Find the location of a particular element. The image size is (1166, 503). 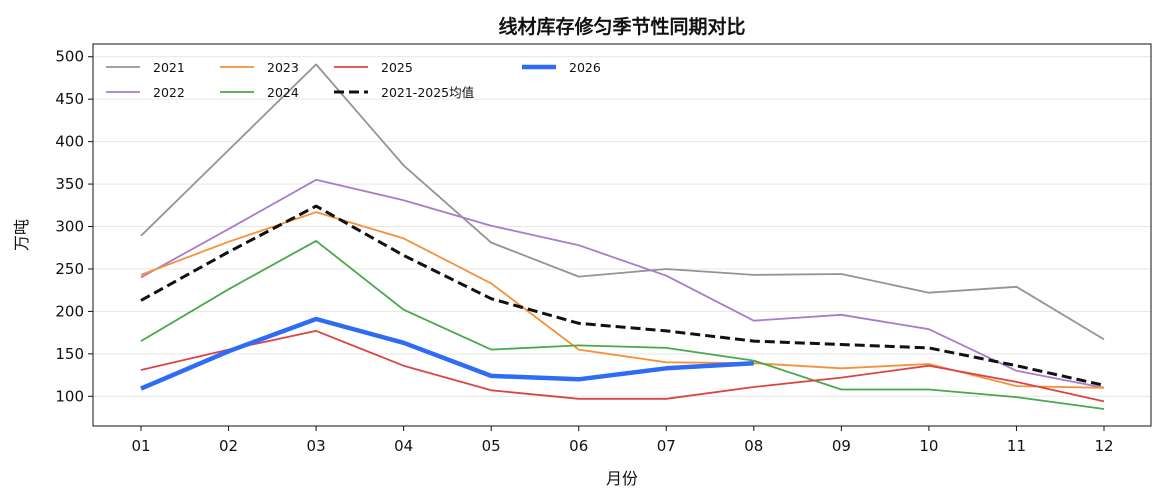

x-tick-label: 04 is located at coordinates (403, 446).